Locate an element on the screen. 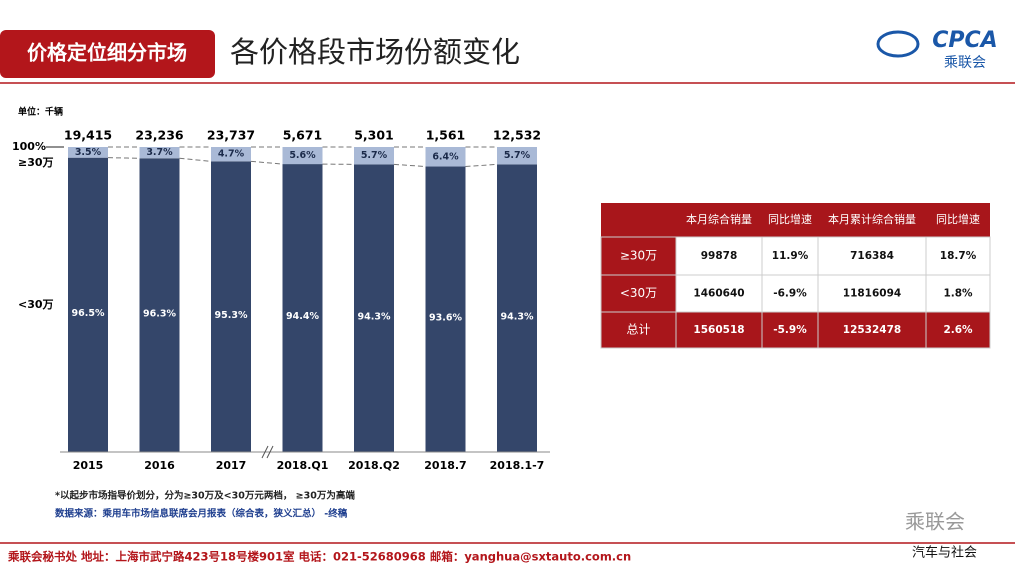 The width and height of the screenshot is (1015, 570). cell-text: -6.9% is located at coordinates (790, 294).